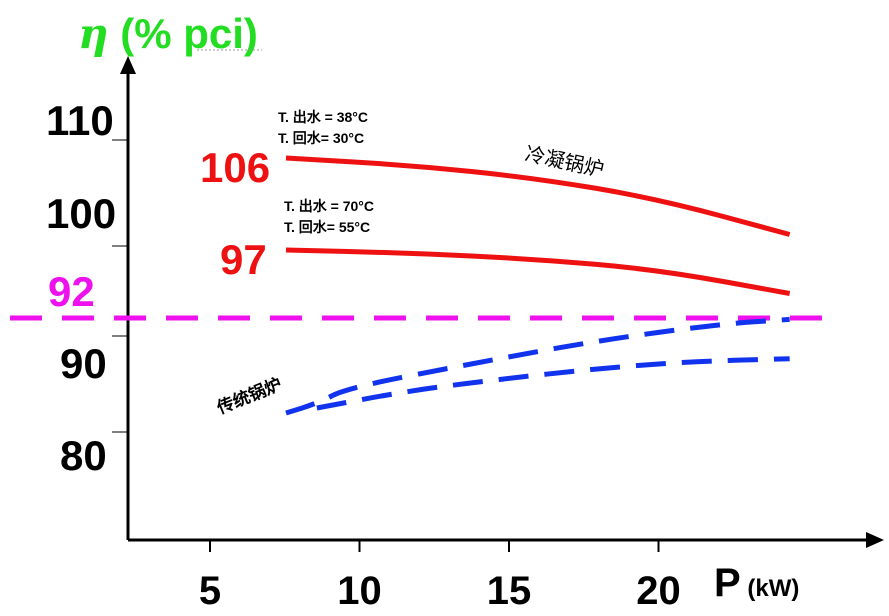  What do you see at coordinates (93, 33) in the screenshot?
I see `eta-symbol: η` at bounding box center [93, 33].